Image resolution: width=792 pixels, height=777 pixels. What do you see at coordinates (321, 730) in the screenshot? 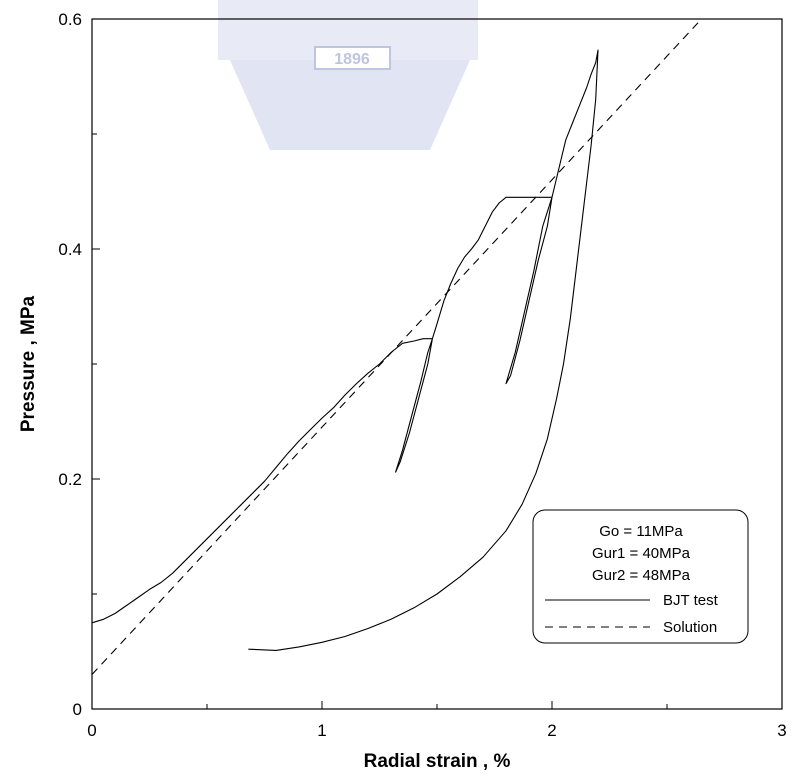
I see `x-tick-label: 1` at bounding box center [321, 730].